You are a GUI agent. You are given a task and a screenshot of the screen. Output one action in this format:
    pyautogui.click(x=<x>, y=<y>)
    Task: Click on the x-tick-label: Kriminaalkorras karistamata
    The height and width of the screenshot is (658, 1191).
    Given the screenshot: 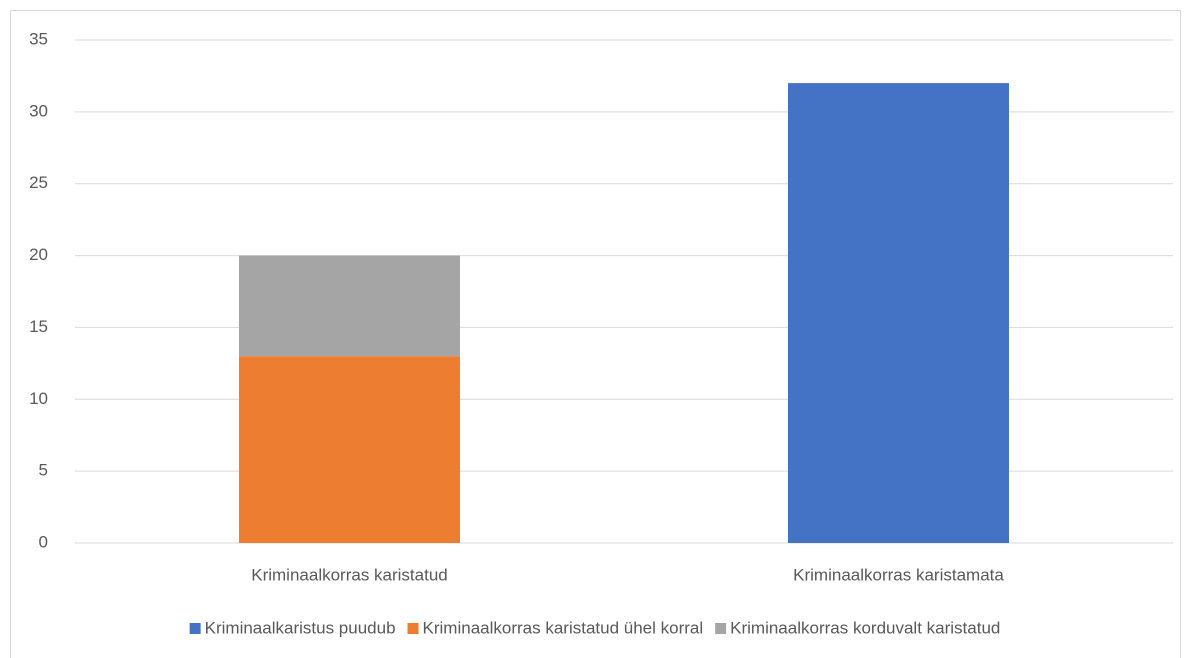 What is the action you would take?
    pyautogui.click(x=898, y=574)
    